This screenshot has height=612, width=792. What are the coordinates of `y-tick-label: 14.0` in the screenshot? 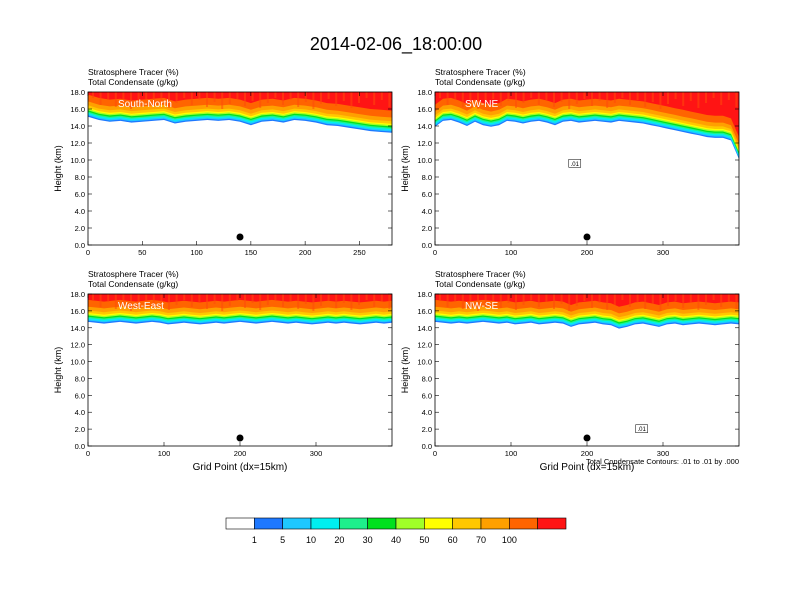 It's located at (424, 328).